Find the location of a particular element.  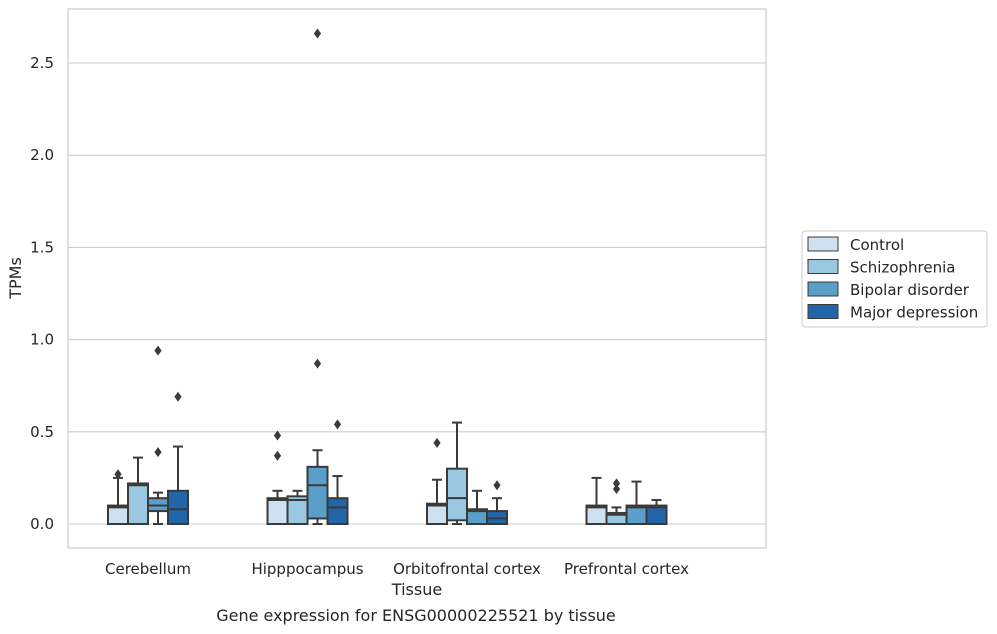

x-tick-label: Orbitofrontal cortex is located at coordinates (467, 569).